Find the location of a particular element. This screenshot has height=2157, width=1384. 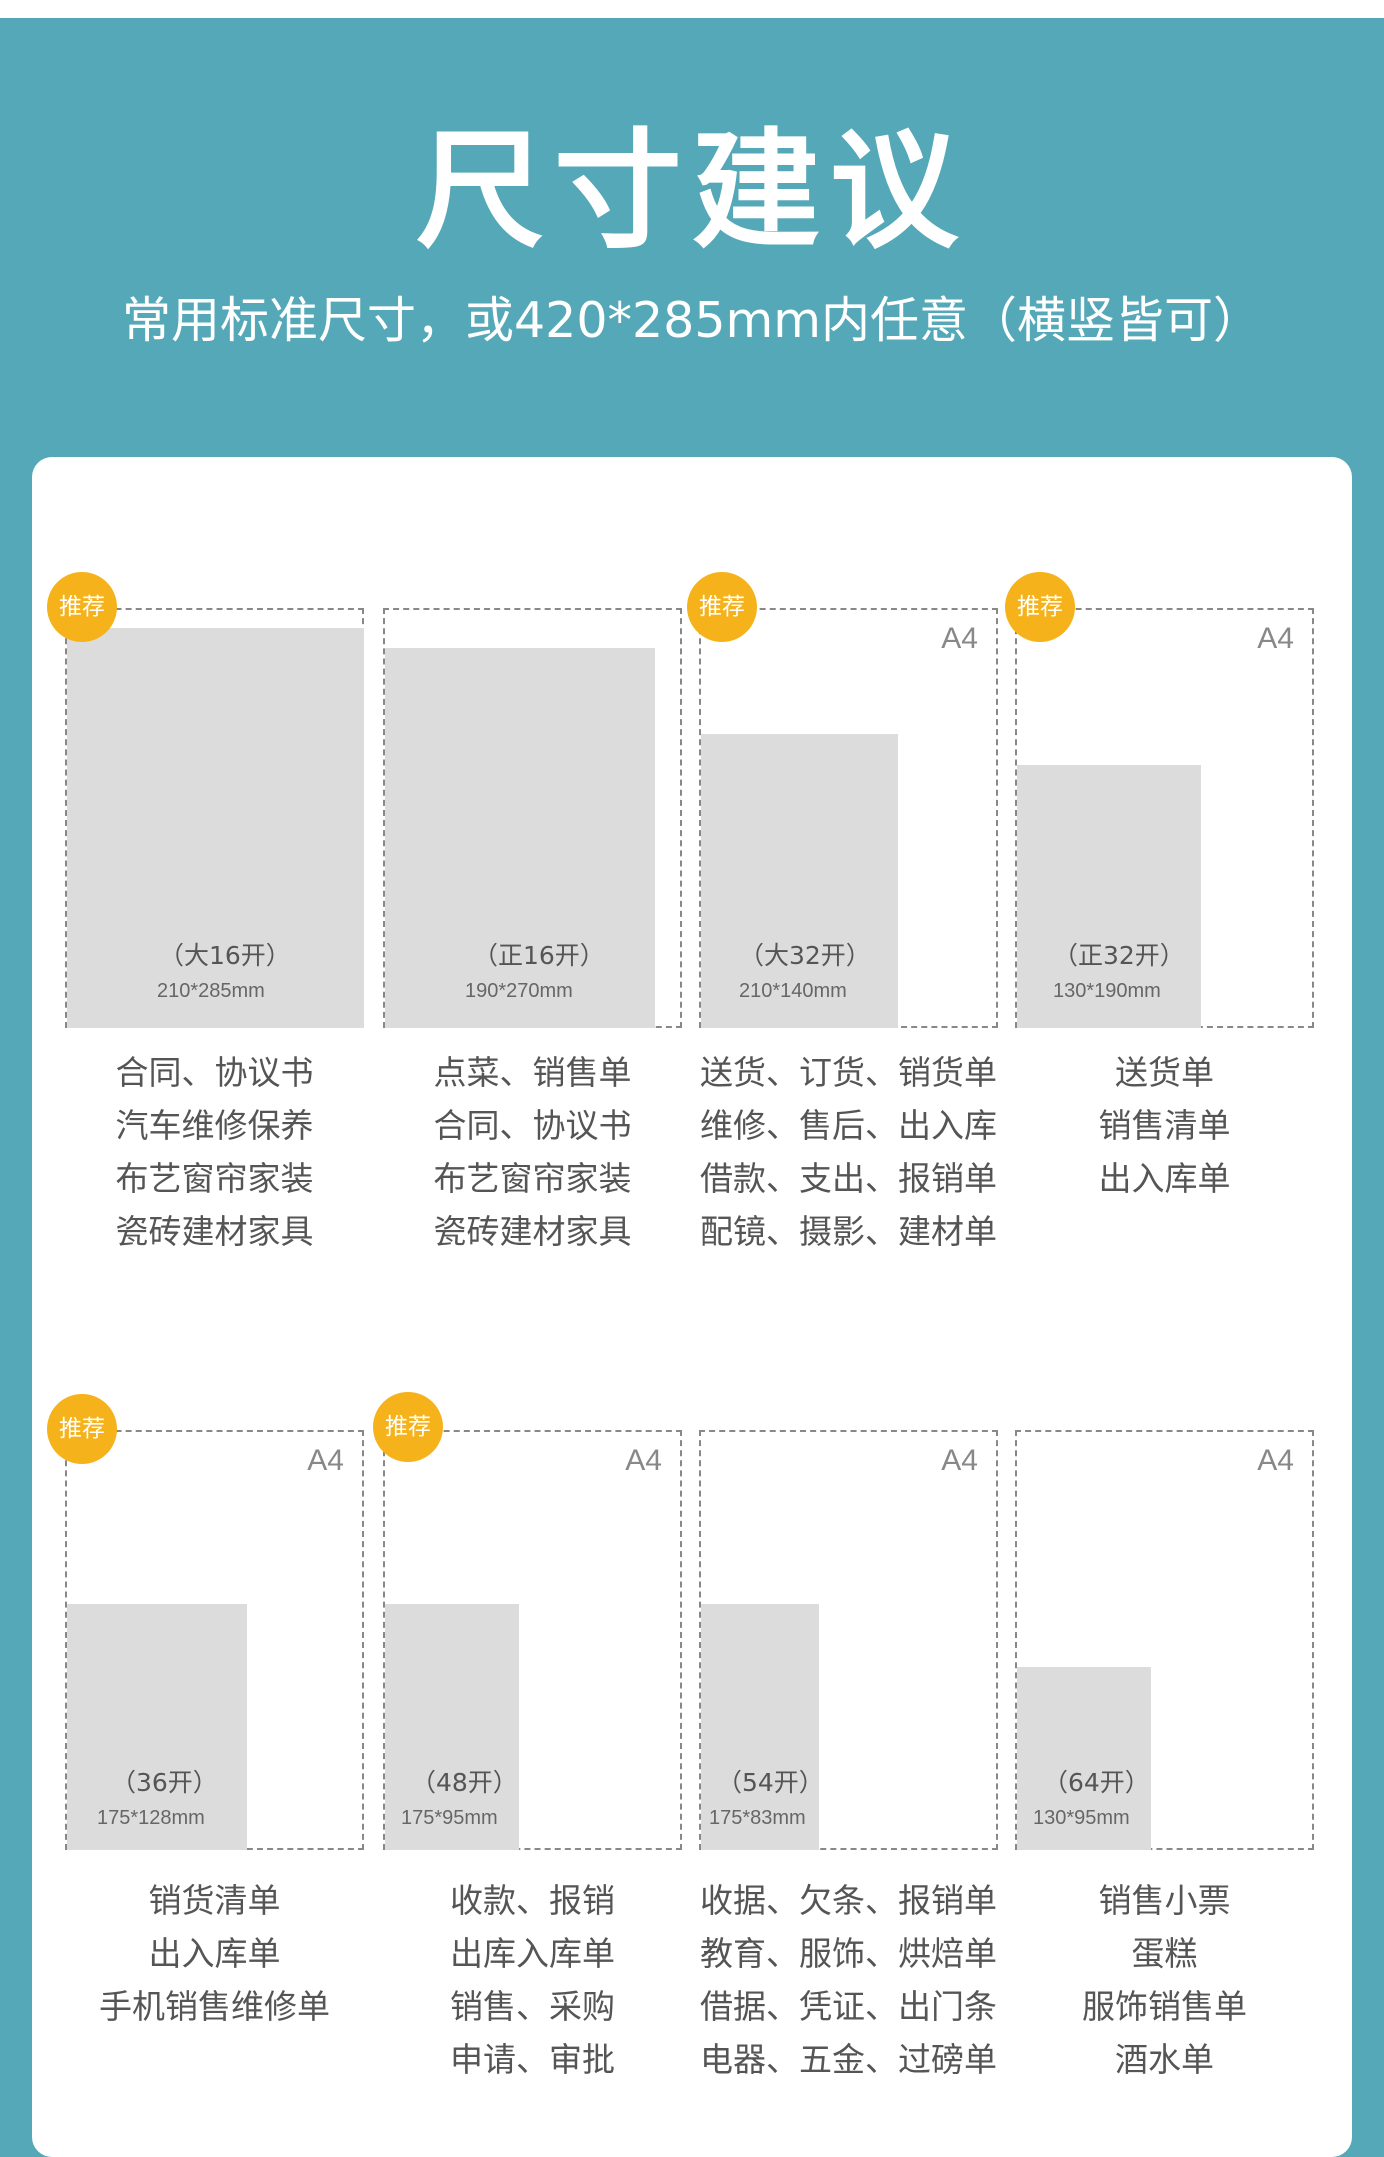

dimensions-label: 175*128mm is located at coordinates (151, 1818).